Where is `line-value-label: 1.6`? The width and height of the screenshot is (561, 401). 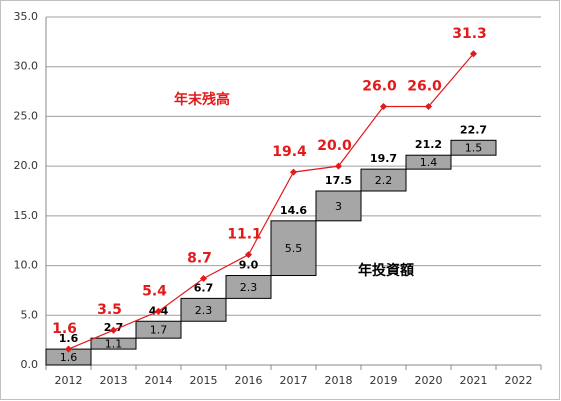
line-value-label: 1.6 is located at coordinates (64, 329).